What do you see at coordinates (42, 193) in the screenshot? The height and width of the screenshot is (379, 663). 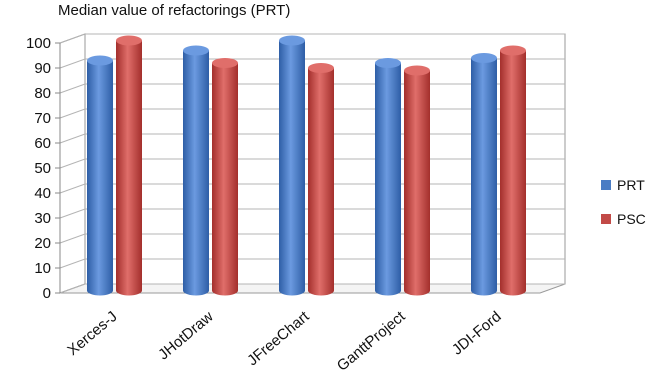 I see `y-tick-label: 40` at bounding box center [42, 193].